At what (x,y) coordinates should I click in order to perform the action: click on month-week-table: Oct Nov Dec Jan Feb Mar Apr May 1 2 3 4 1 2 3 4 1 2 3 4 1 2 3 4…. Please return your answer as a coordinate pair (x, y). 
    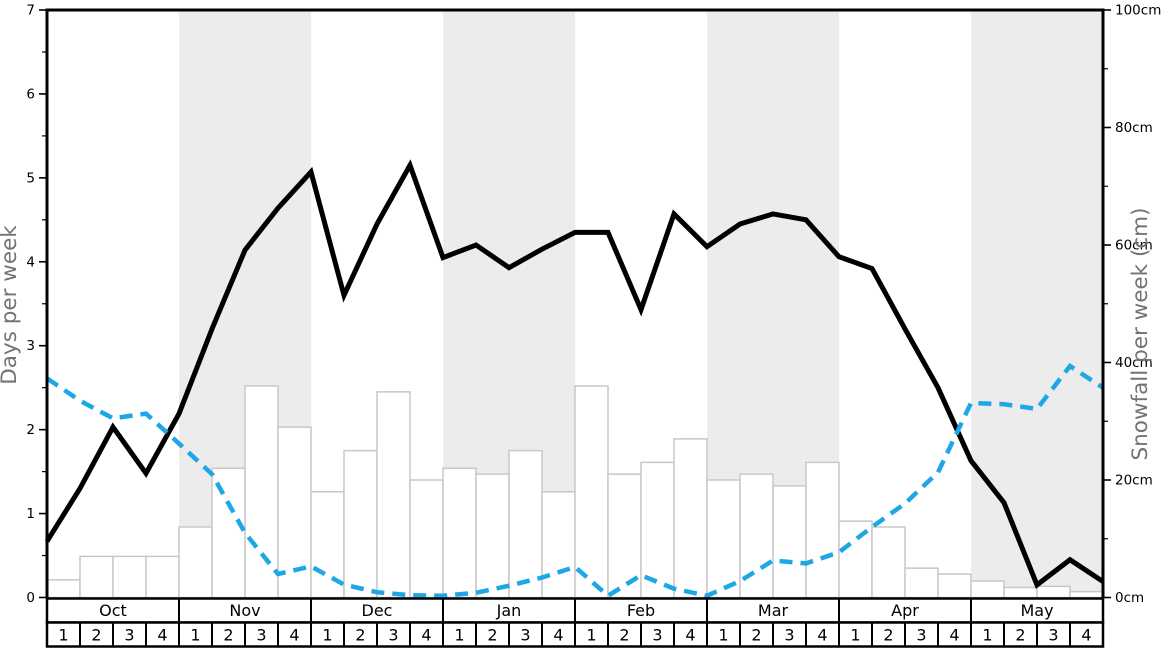
    Looking at the image, I should click on (575, 622).